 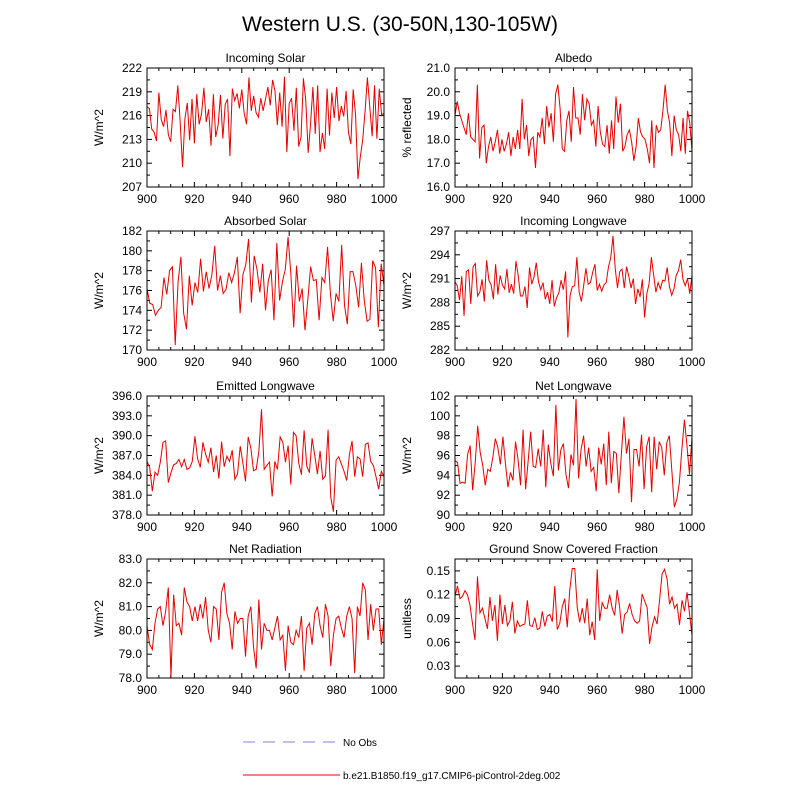 I want to click on y-tick-label: 90, so click(x=444, y=515).